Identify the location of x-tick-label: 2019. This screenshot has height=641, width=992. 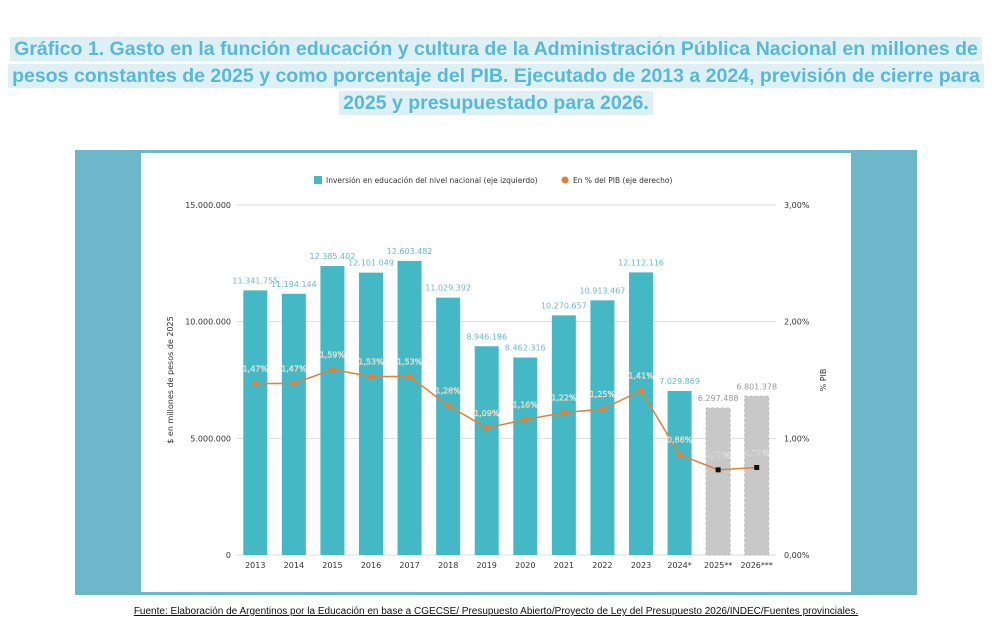
(487, 565).